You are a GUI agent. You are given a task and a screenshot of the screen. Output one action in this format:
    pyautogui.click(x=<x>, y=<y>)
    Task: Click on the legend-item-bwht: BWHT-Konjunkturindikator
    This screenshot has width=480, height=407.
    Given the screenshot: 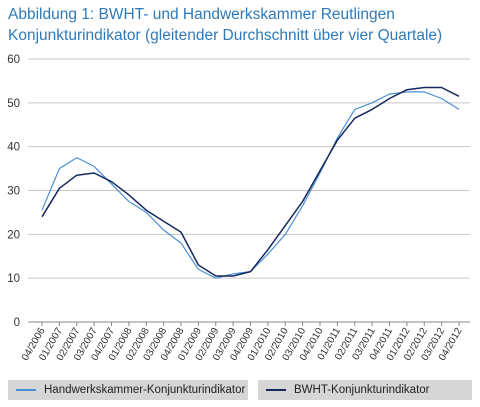 What is the action you would take?
    pyautogui.click(x=365, y=390)
    